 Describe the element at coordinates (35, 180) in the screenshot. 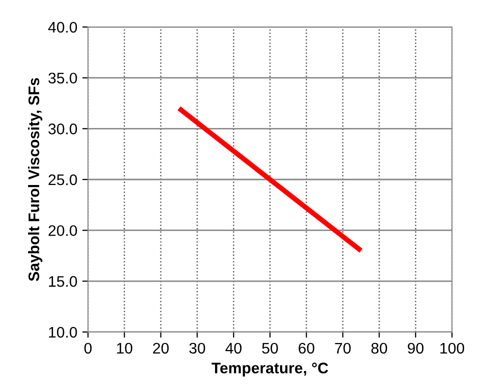

I see `y-axis-title: Saybolt Furol Viscosity, SFs` at that location.